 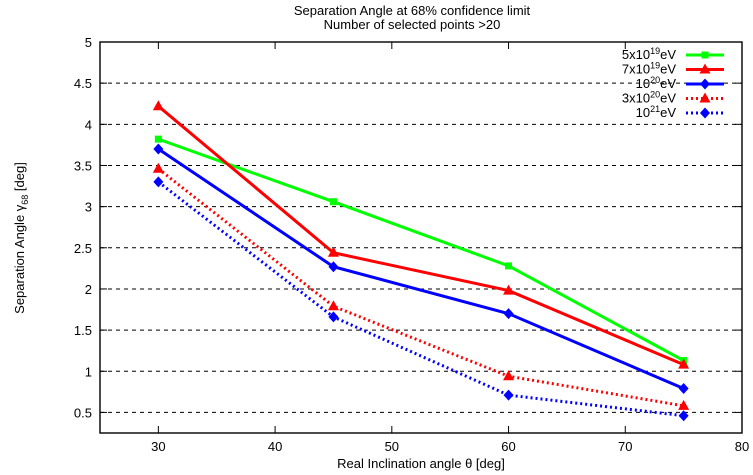 I want to click on chart-title: Separation Angle at 68% confidence limit, so click(x=412, y=10).